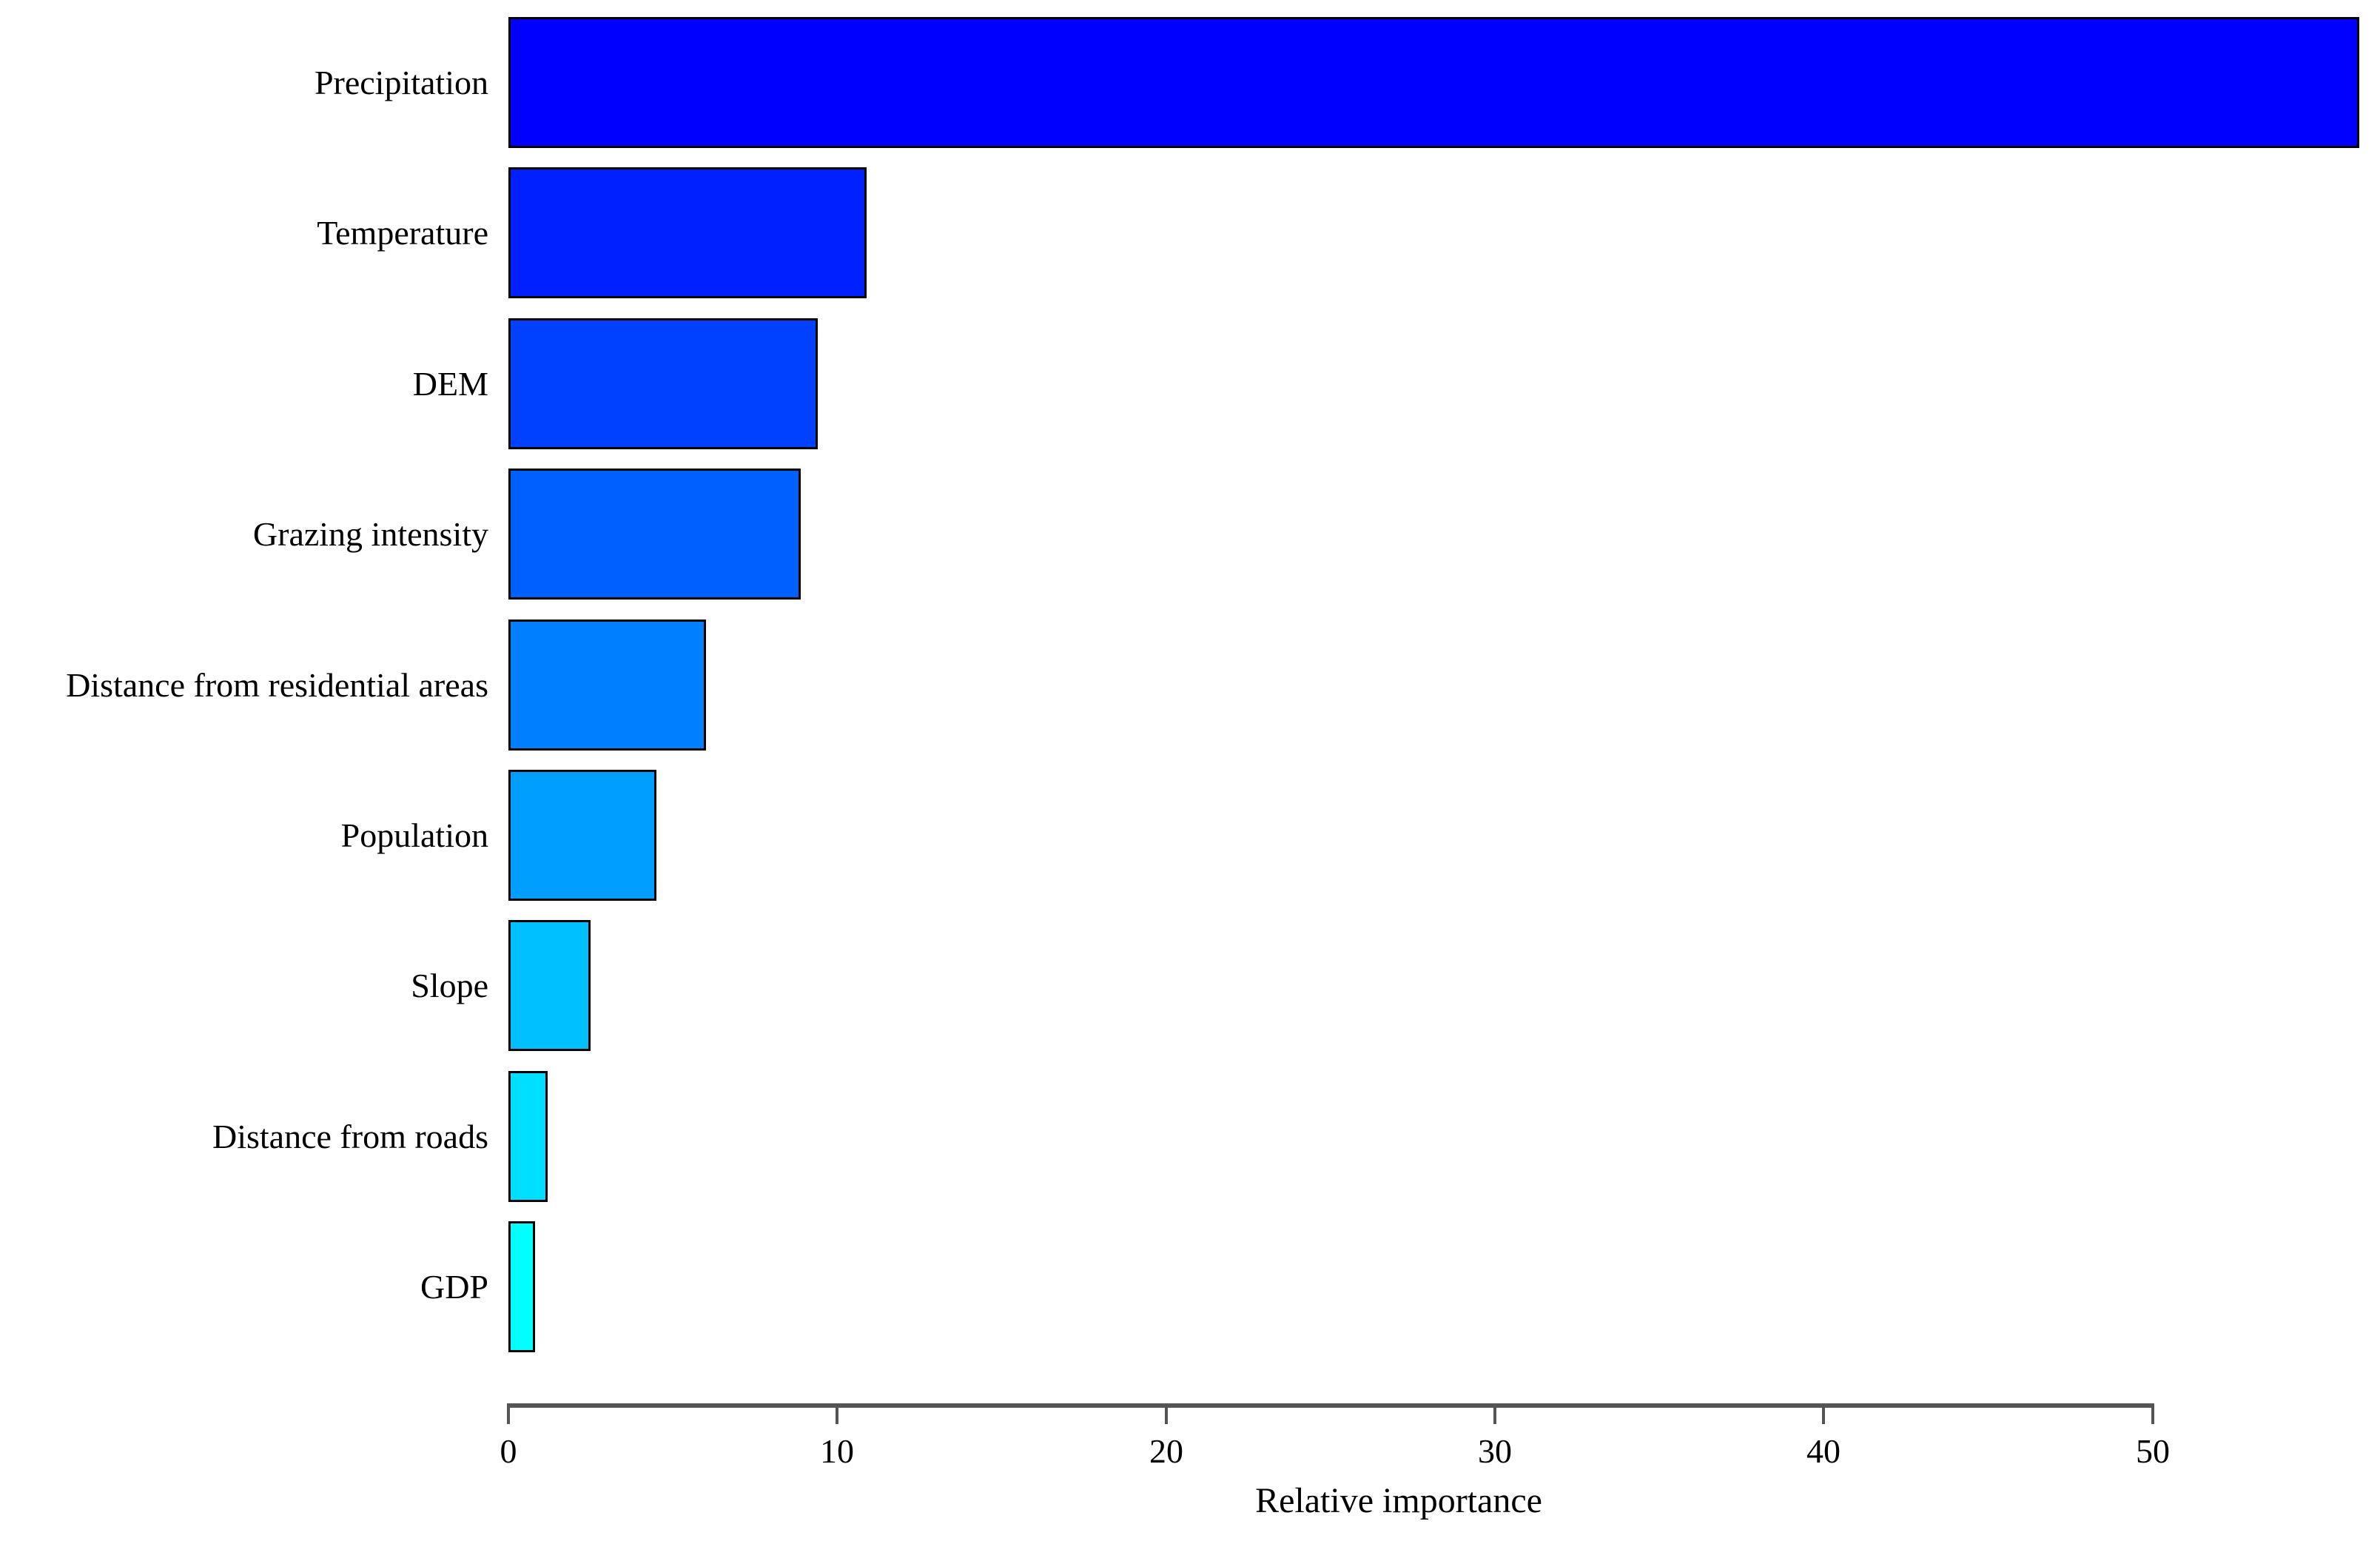  What do you see at coordinates (837, 1451) in the screenshot?
I see `x-tick-label: 10` at bounding box center [837, 1451].